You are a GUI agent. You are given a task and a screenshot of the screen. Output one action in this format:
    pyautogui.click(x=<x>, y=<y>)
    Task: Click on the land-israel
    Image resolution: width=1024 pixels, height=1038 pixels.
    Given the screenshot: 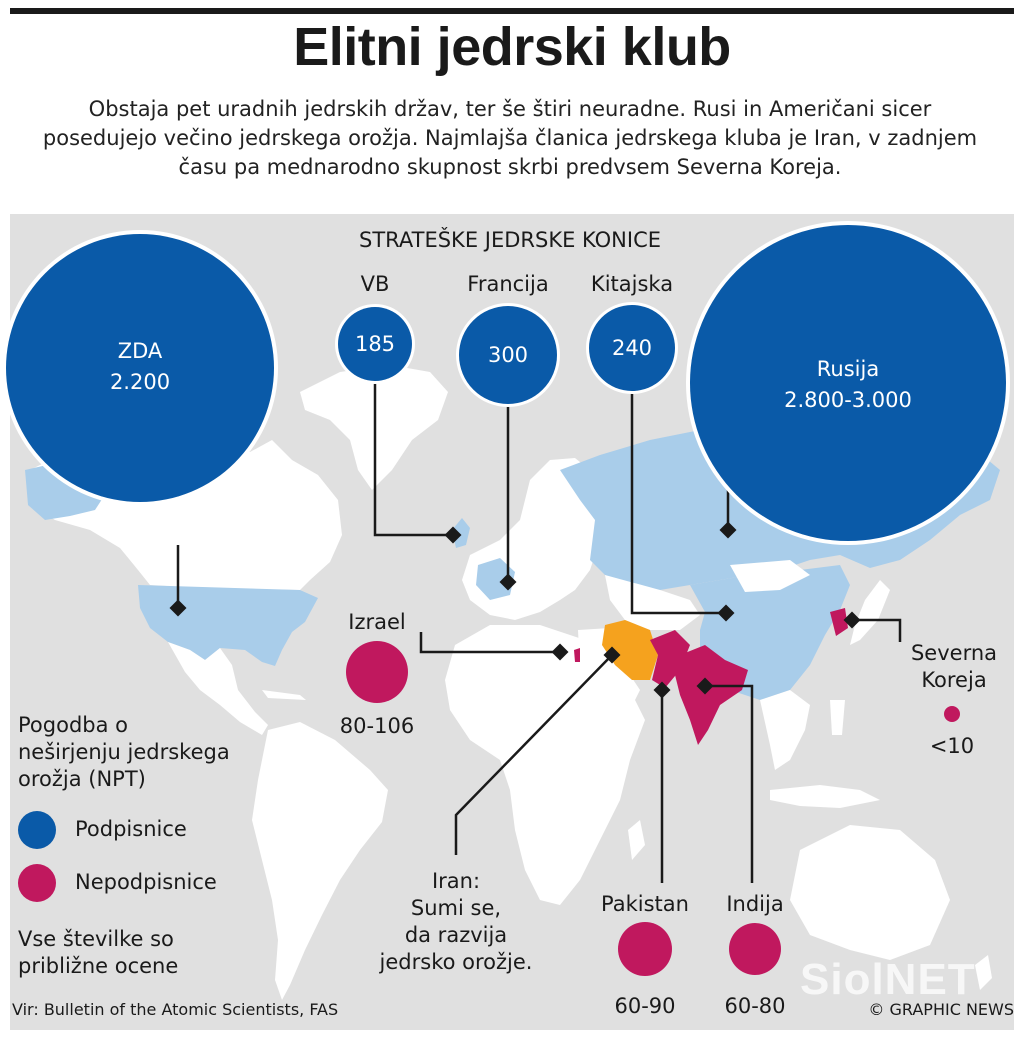 What is the action you would take?
    pyautogui.click(x=577, y=655)
    